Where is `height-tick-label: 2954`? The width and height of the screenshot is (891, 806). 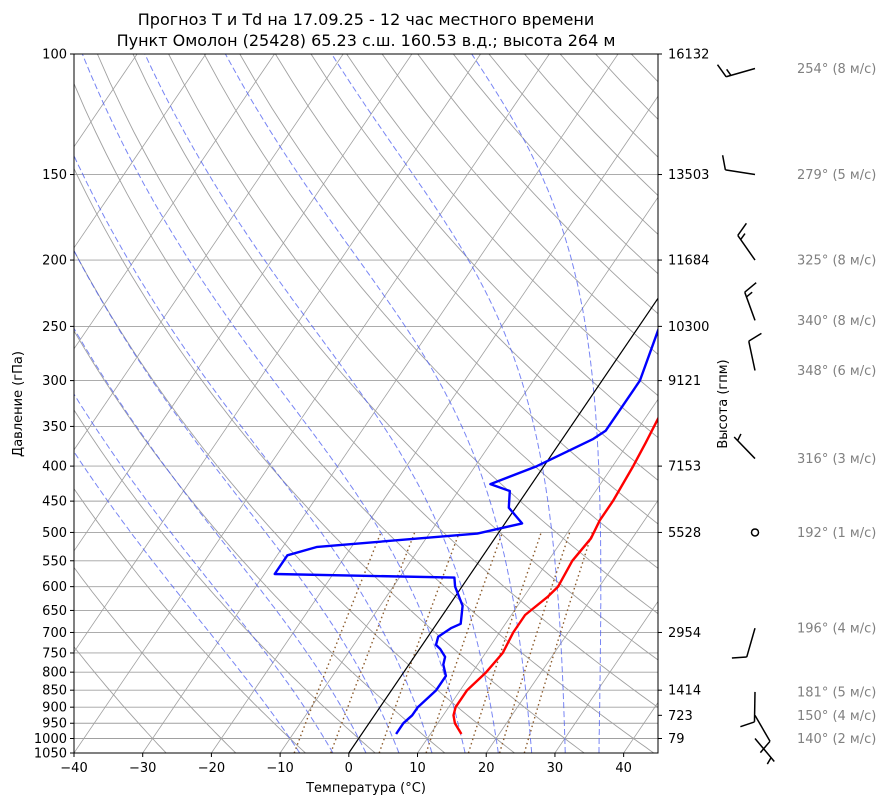 height-tick-label: 2954 is located at coordinates (684, 633).